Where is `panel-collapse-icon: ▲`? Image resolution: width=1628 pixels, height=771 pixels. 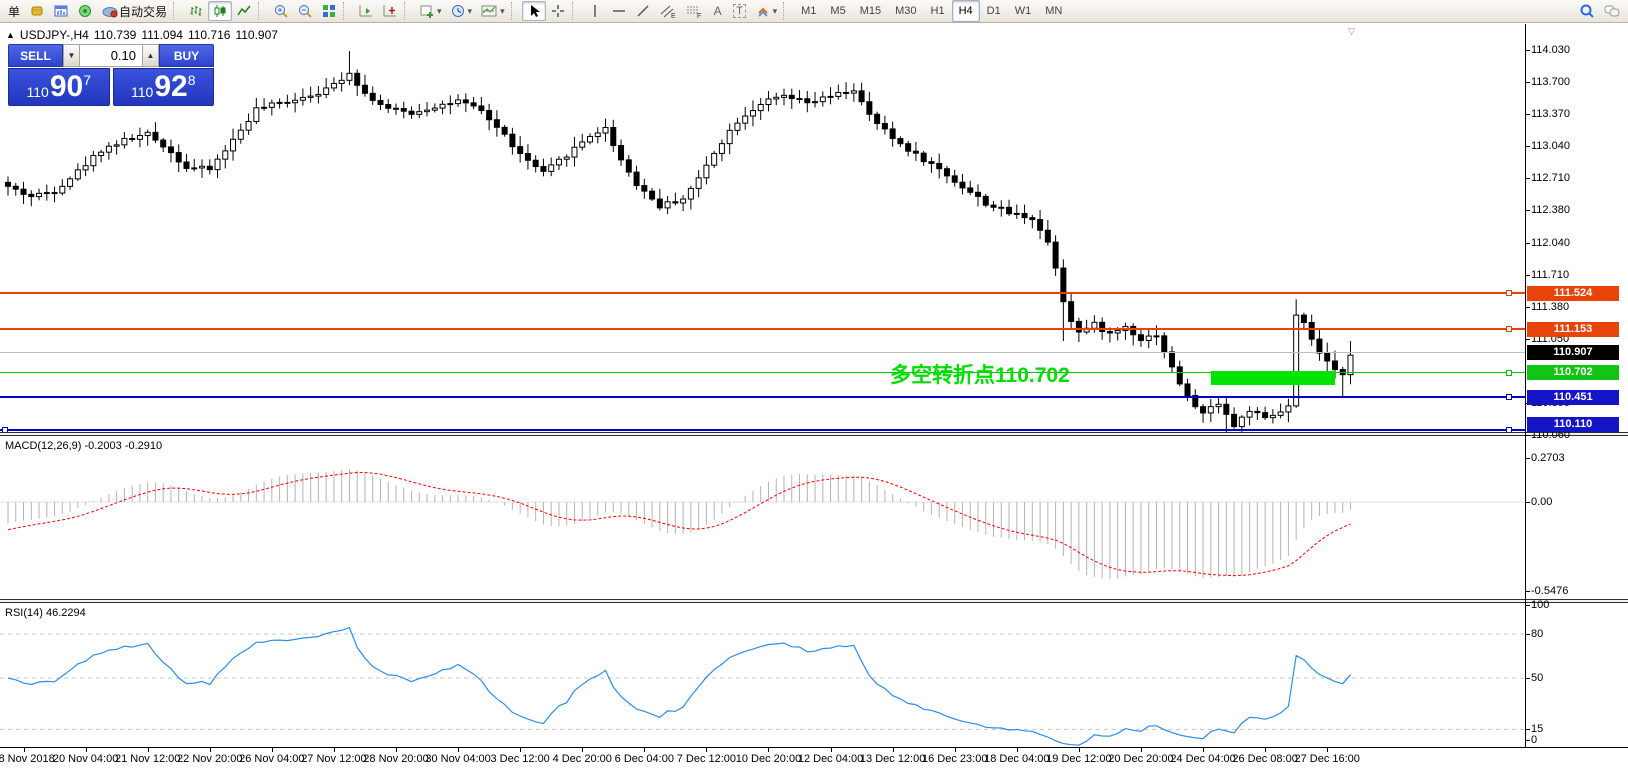 panel-collapse-icon: ▲ is located at coordinates (10, 35).